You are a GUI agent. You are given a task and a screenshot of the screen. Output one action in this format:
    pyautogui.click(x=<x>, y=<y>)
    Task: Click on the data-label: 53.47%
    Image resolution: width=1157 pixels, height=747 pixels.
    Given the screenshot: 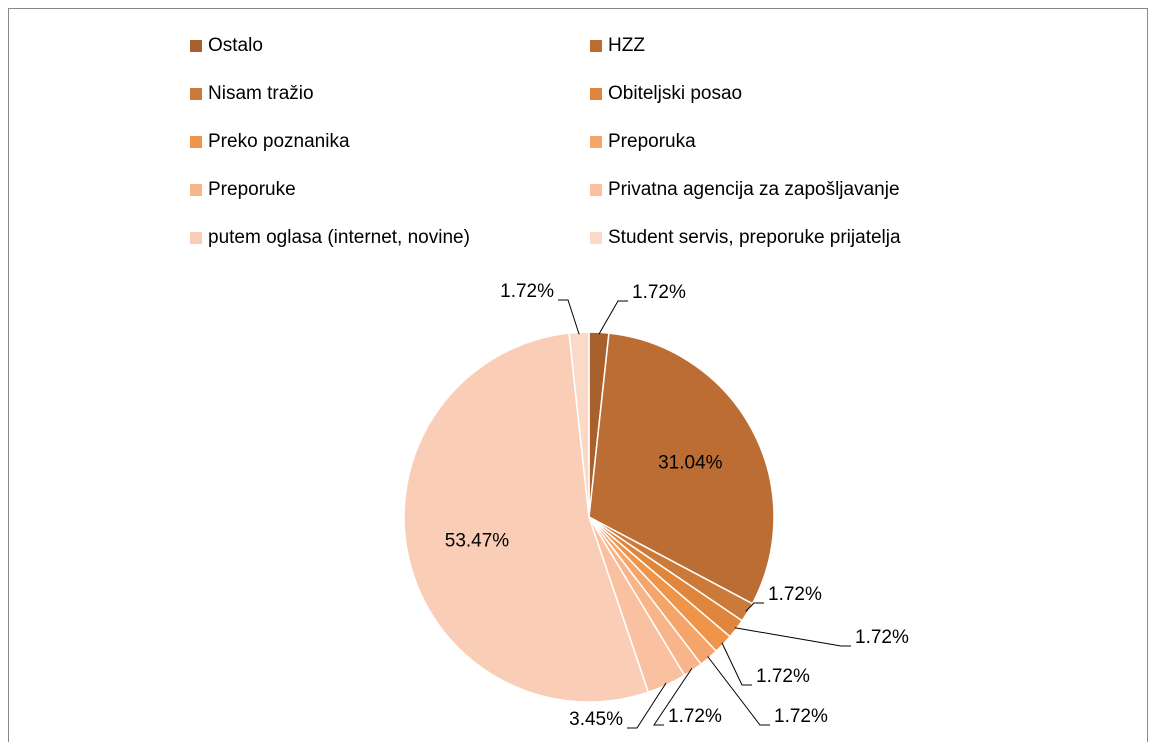 What is the action you would take?
    pyautogui.click(x=477, y=541)
    